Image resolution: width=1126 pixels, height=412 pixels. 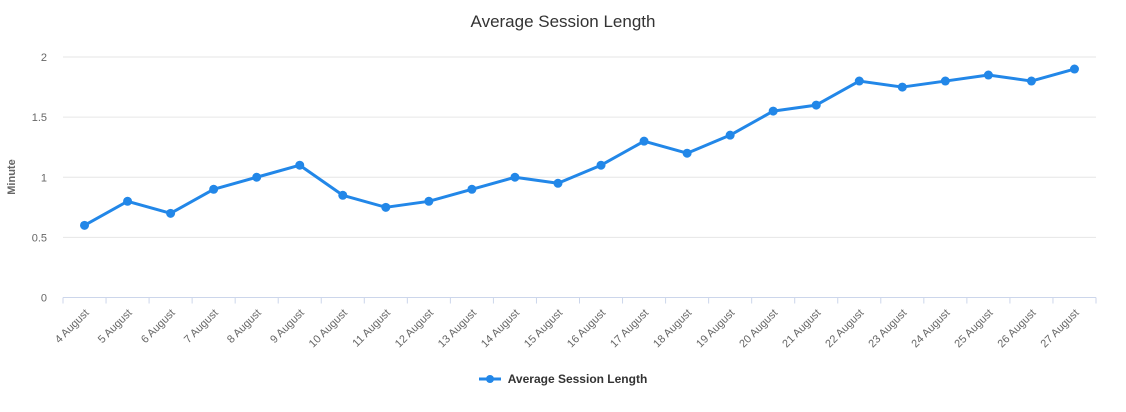 What do you see at coordinates (758, 328) in the screenshot?
I see `x-axis-label: 20 August` at bounding box center [758, 328].